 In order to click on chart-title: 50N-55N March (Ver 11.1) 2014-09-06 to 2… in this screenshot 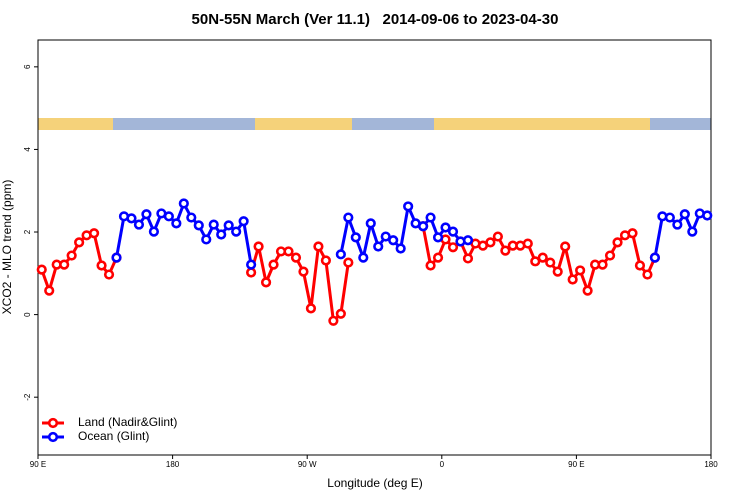, I will do `click(375, 19)`.